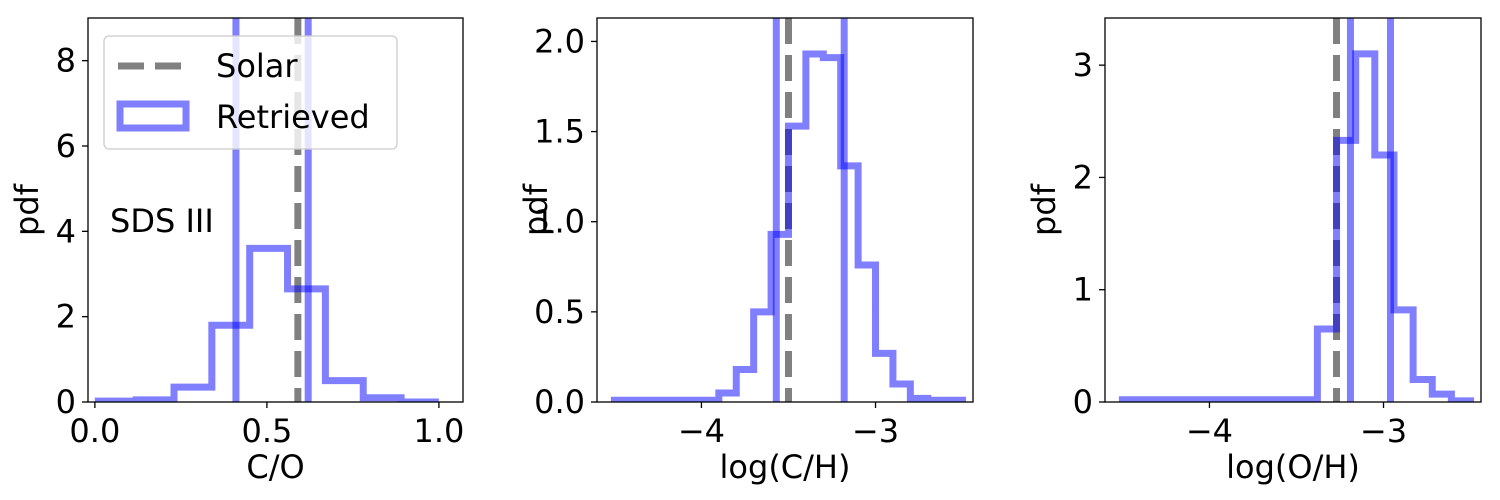 Image resolution: width=1500 pixels, height=500 pixels. I want to click on y-tick-label: 8, so click(66, 61).